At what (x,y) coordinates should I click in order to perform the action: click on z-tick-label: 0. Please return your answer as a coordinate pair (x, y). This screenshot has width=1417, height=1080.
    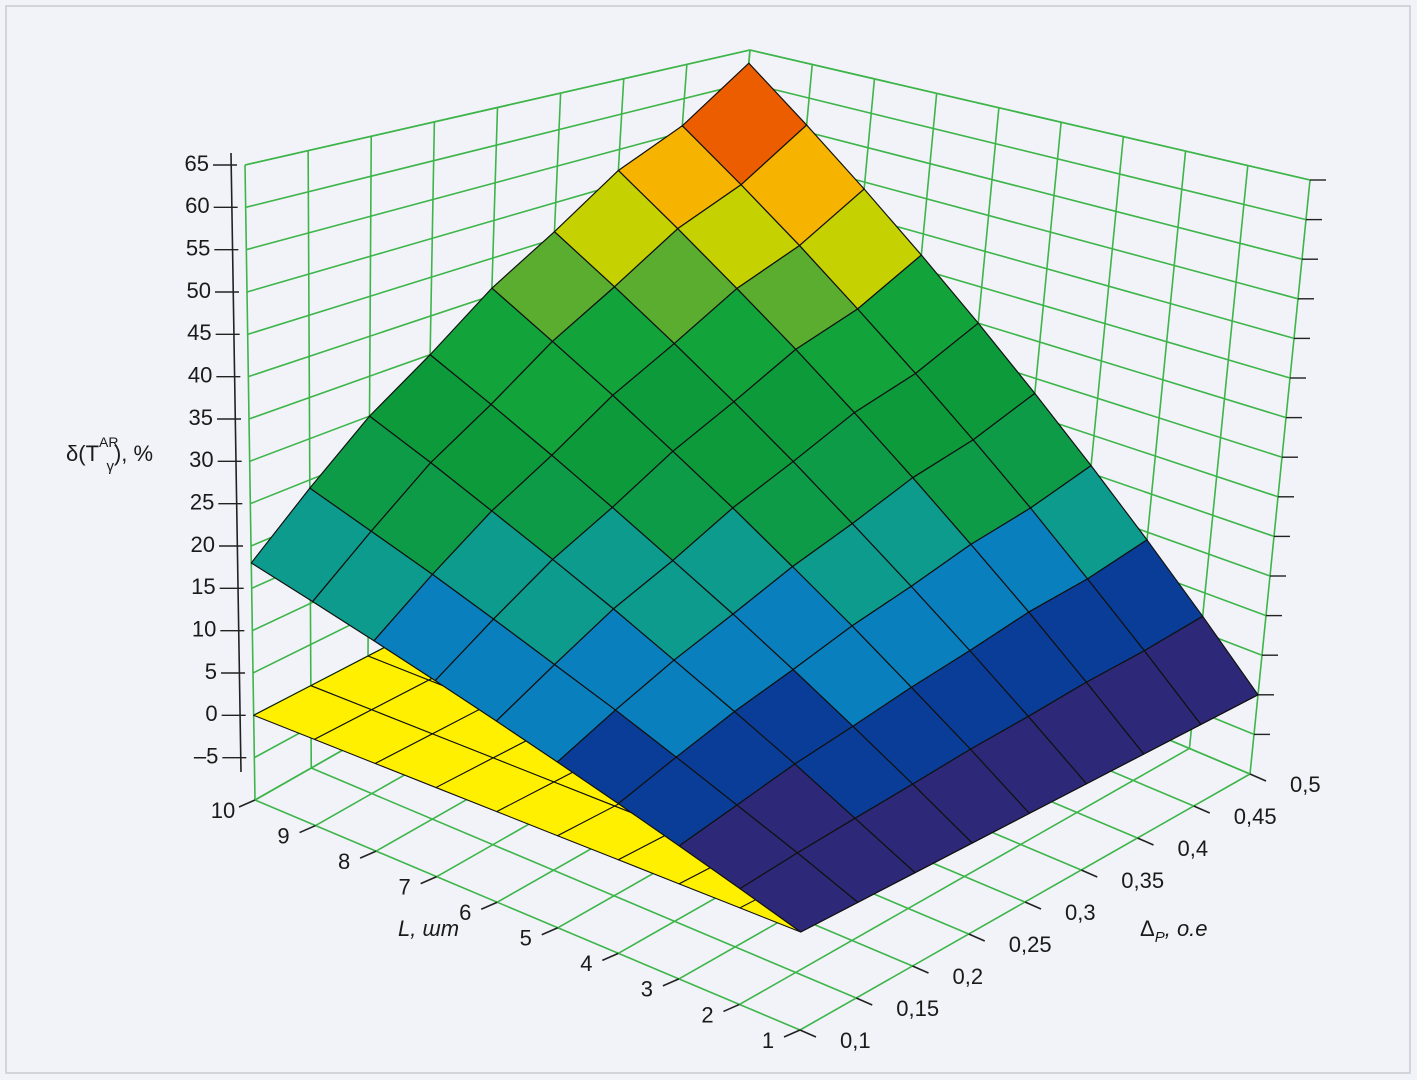
    Looking at the image, I should click on (211, 713).